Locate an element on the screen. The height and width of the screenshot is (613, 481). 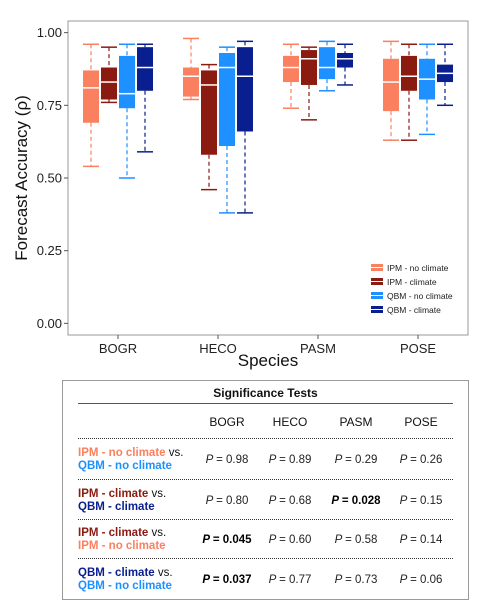
legend-label: QBM - no climate is located at coordinates (420, 296).